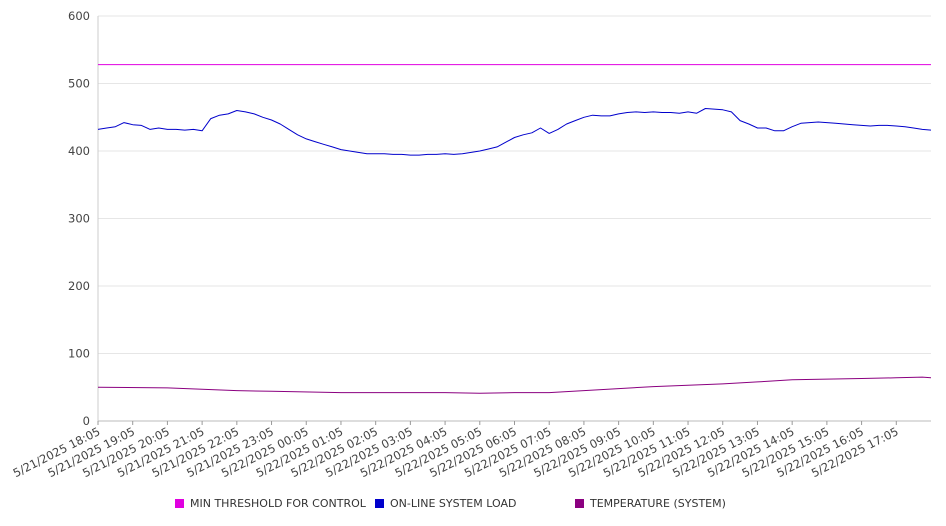 The width and height of the screenshot is (946, 526). Describe the element at coordinates (514, 385) in the screenshot. I see `series-line-temperature` at that location.